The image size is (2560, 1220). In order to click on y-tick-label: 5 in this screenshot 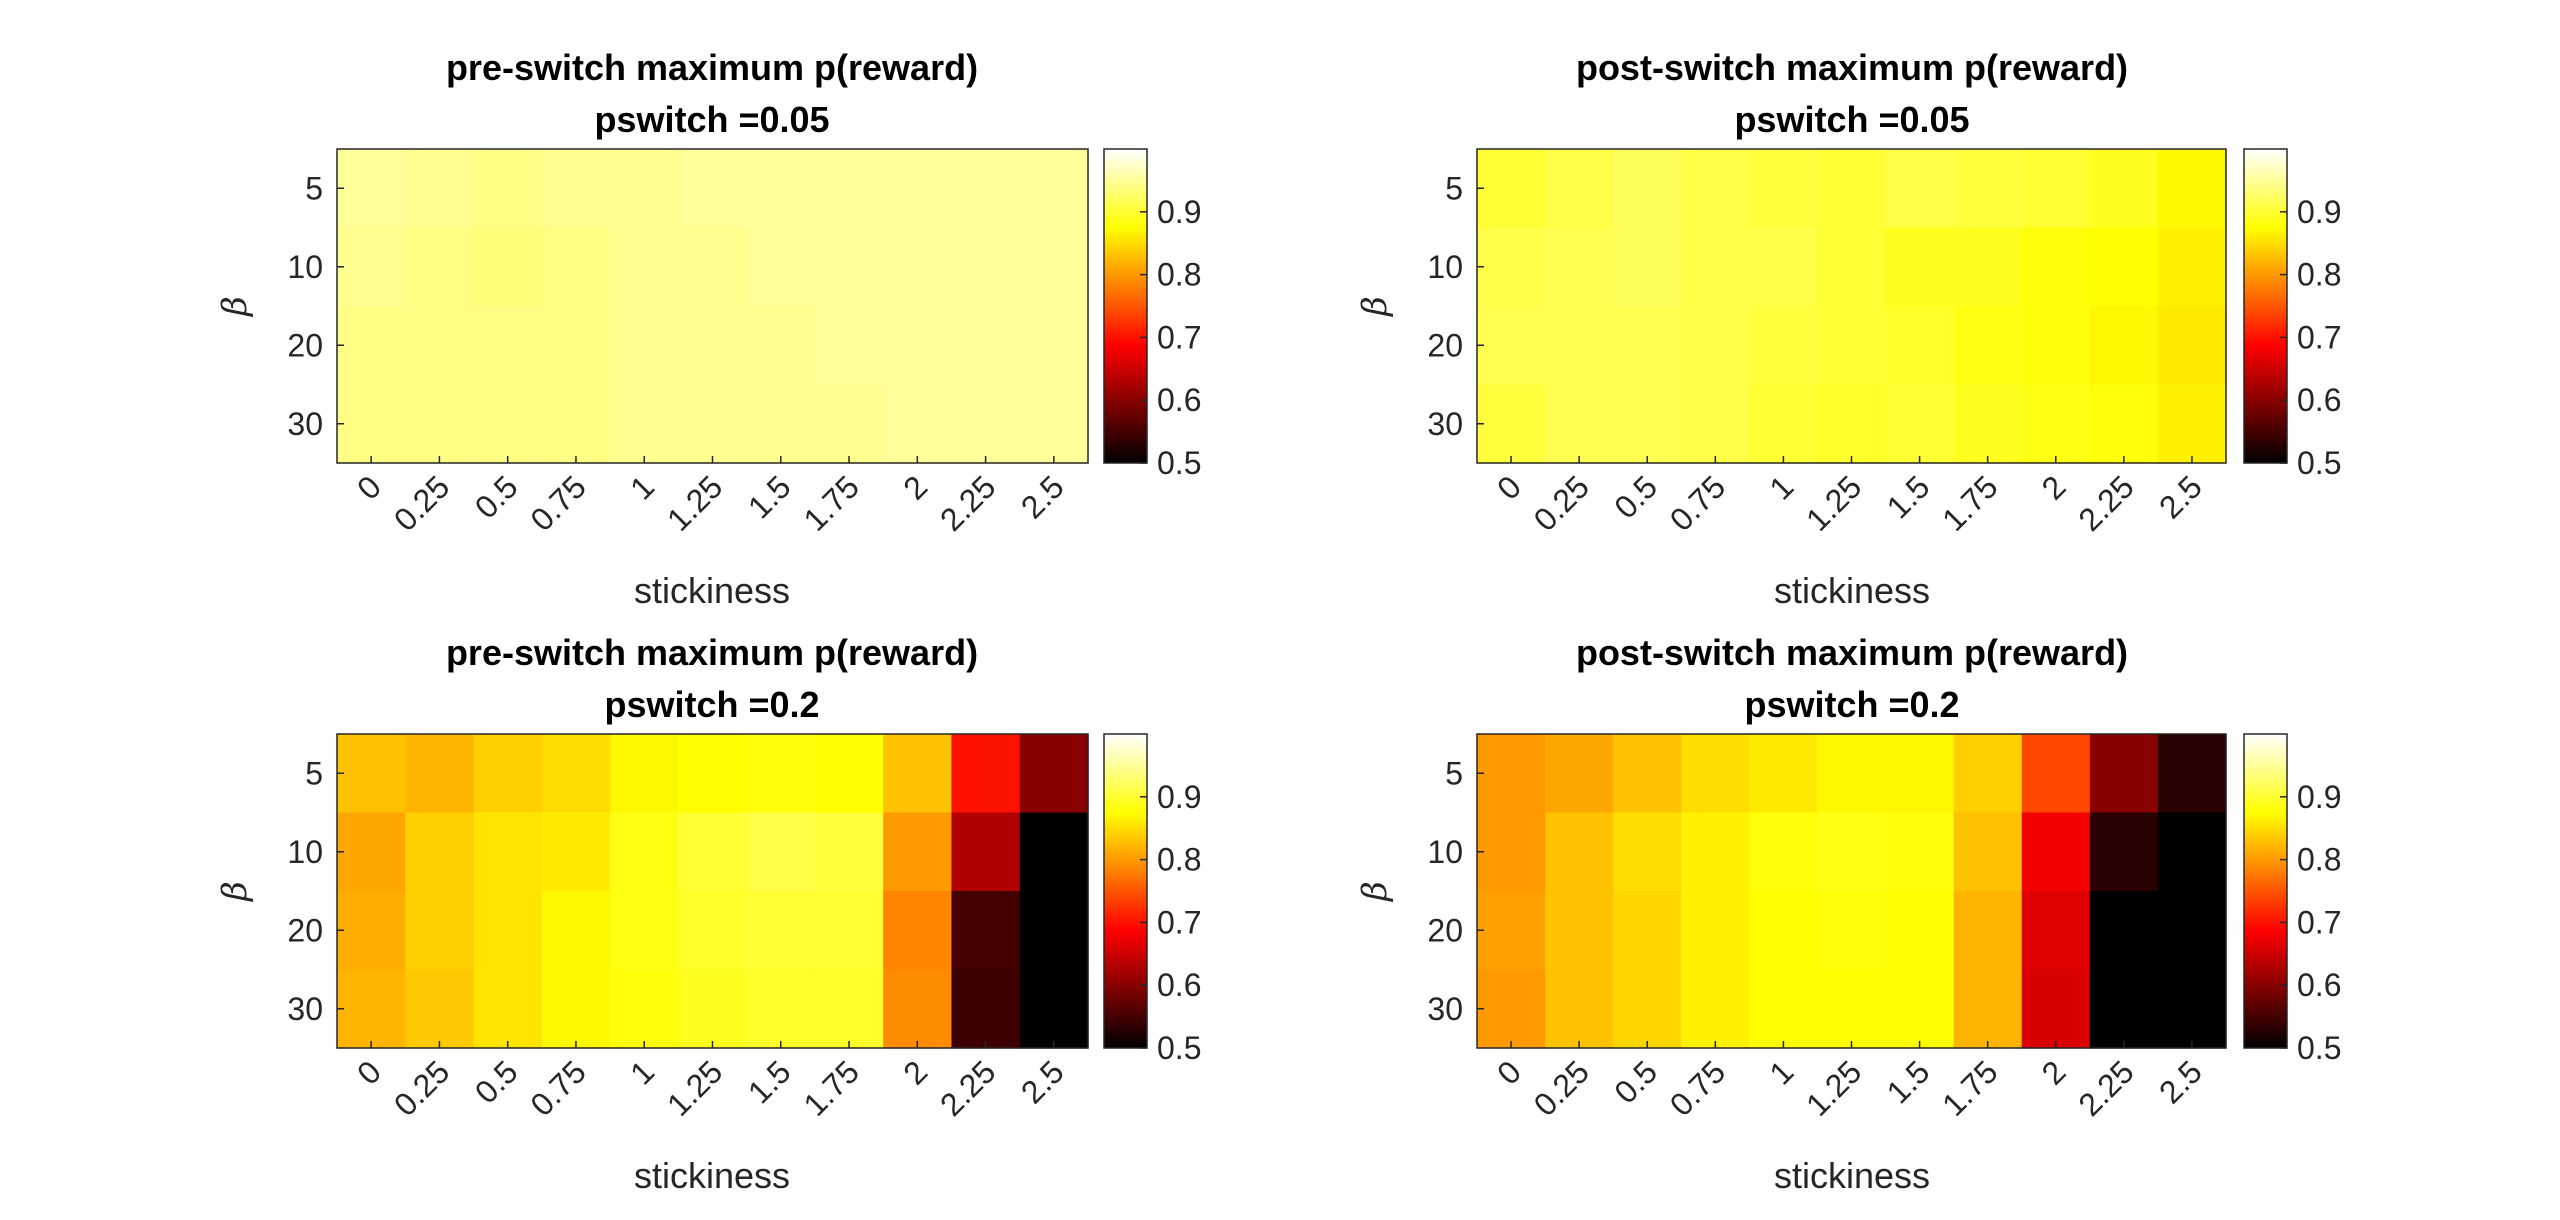, I will do `click(314, 188)`.